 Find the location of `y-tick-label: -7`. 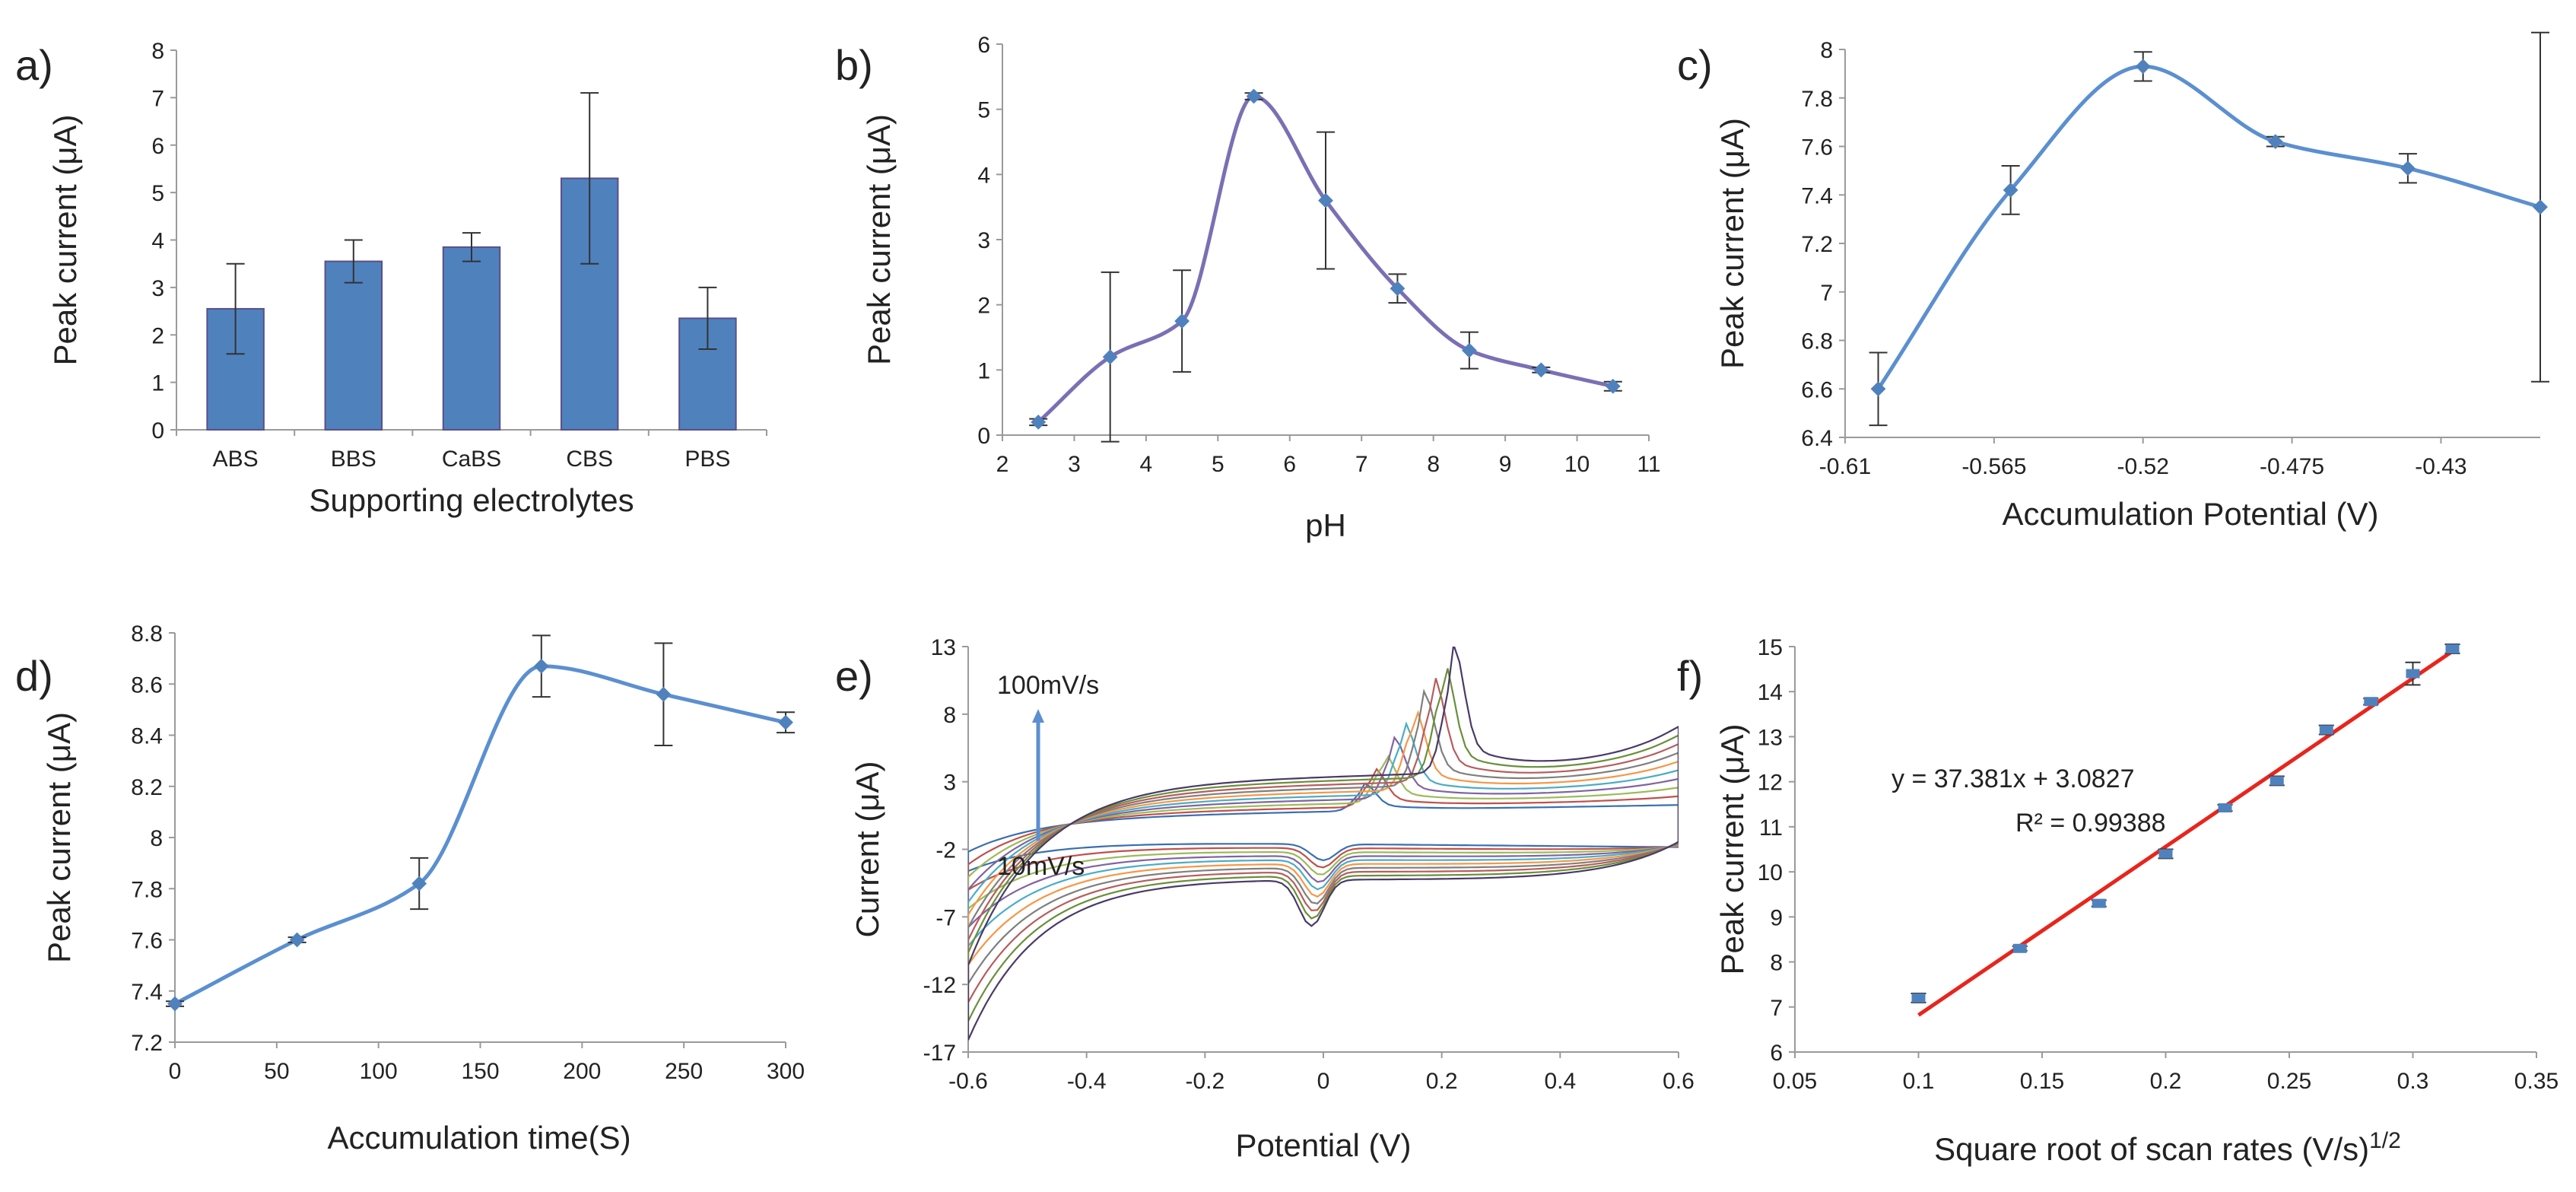

y-tick-label: -7 is located at coordinates (945, 917).